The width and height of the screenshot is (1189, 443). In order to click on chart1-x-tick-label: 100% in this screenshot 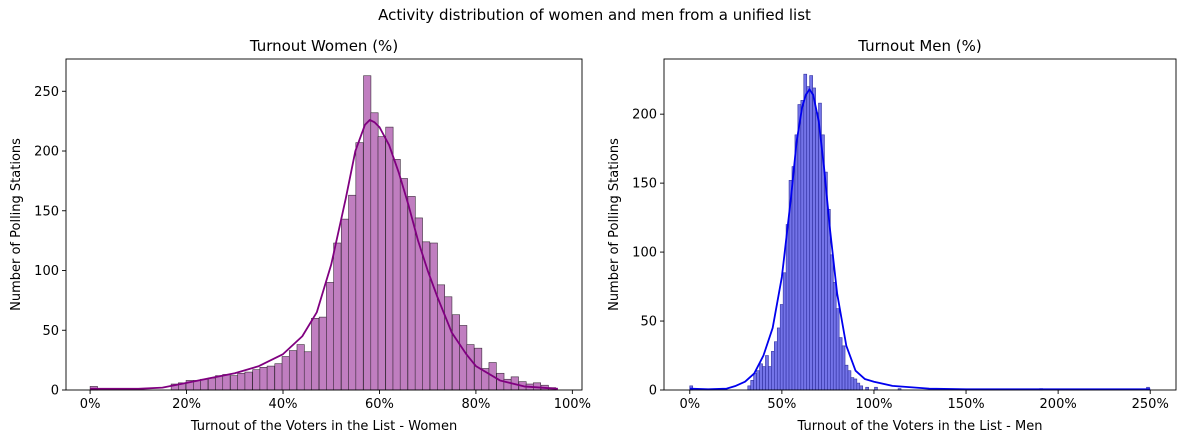, I will do `click(572, 404)`.